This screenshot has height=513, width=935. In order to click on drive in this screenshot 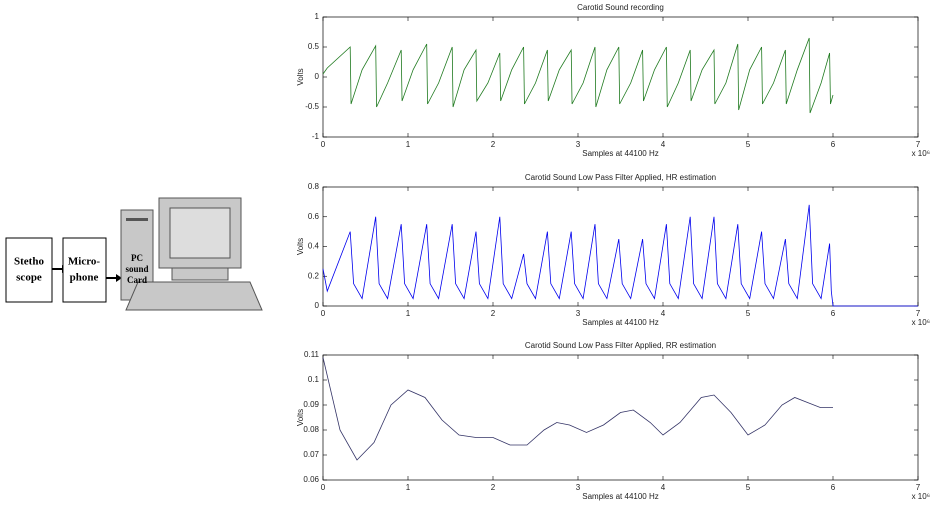, I will do `click(137, 219)`.